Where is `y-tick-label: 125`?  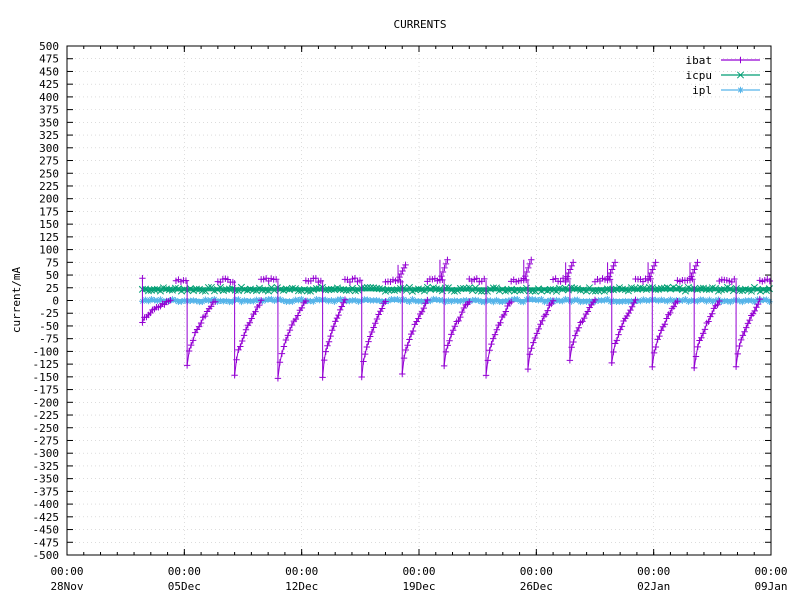 y-tick-label: 125 is located at coordinates (49, 237).